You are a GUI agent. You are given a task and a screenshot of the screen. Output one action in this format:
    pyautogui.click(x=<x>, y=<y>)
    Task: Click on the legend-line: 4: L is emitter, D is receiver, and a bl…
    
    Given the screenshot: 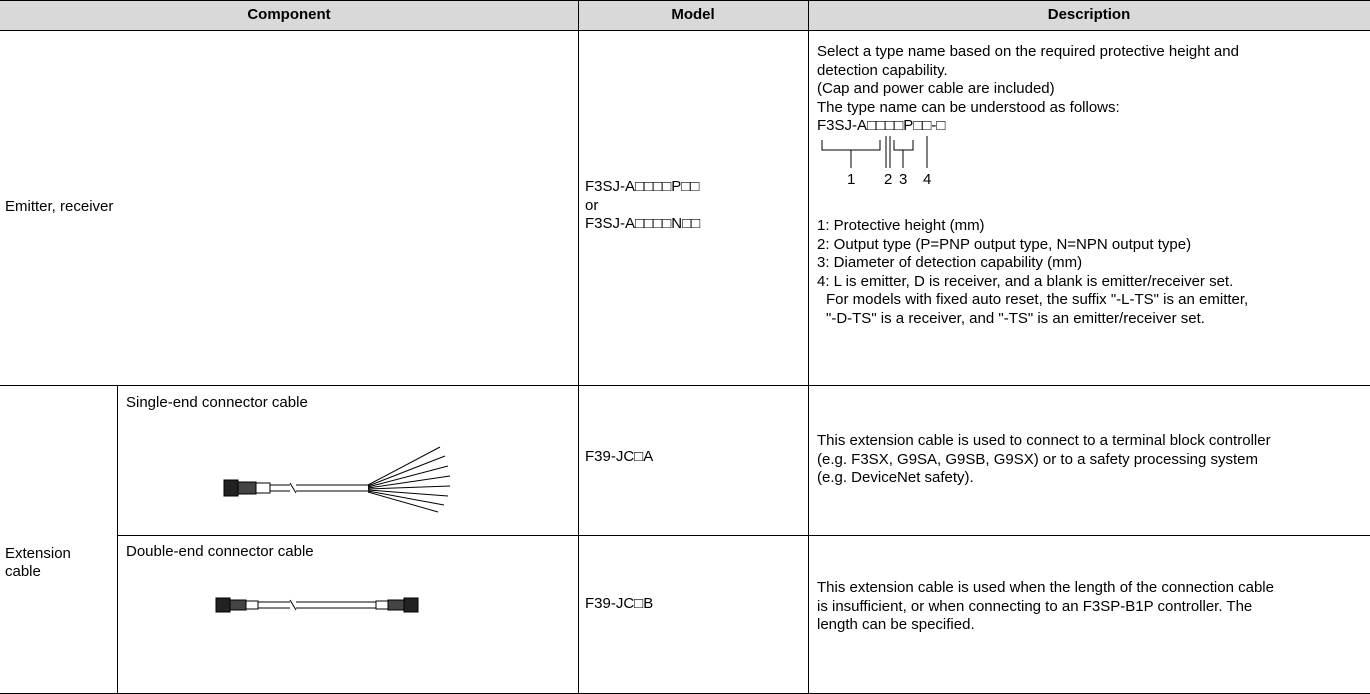 What is the action you would take?
    pyautogui.click(x=1025, y=281)
    